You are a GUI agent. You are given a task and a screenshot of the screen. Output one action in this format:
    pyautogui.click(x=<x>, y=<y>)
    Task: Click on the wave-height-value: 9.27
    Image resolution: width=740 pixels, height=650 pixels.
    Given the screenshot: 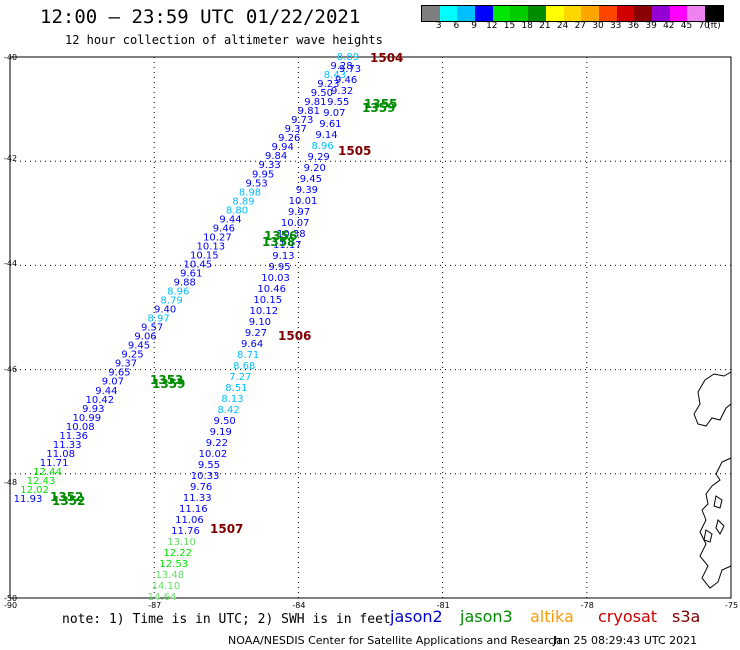 What is the action you would take?
    pyautogui.click(x=256, y=333)
    